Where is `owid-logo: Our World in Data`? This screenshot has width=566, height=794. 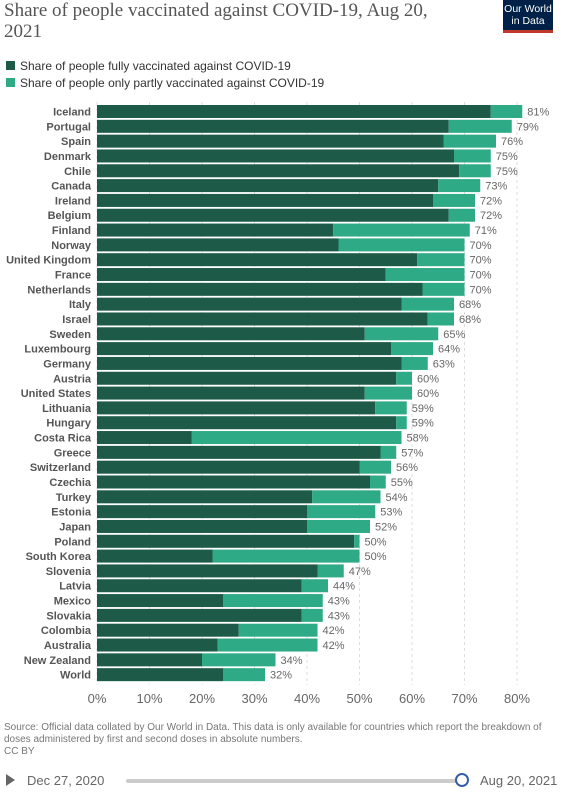
owid-logo: Our World in Data is located at coordinates (528, 16).